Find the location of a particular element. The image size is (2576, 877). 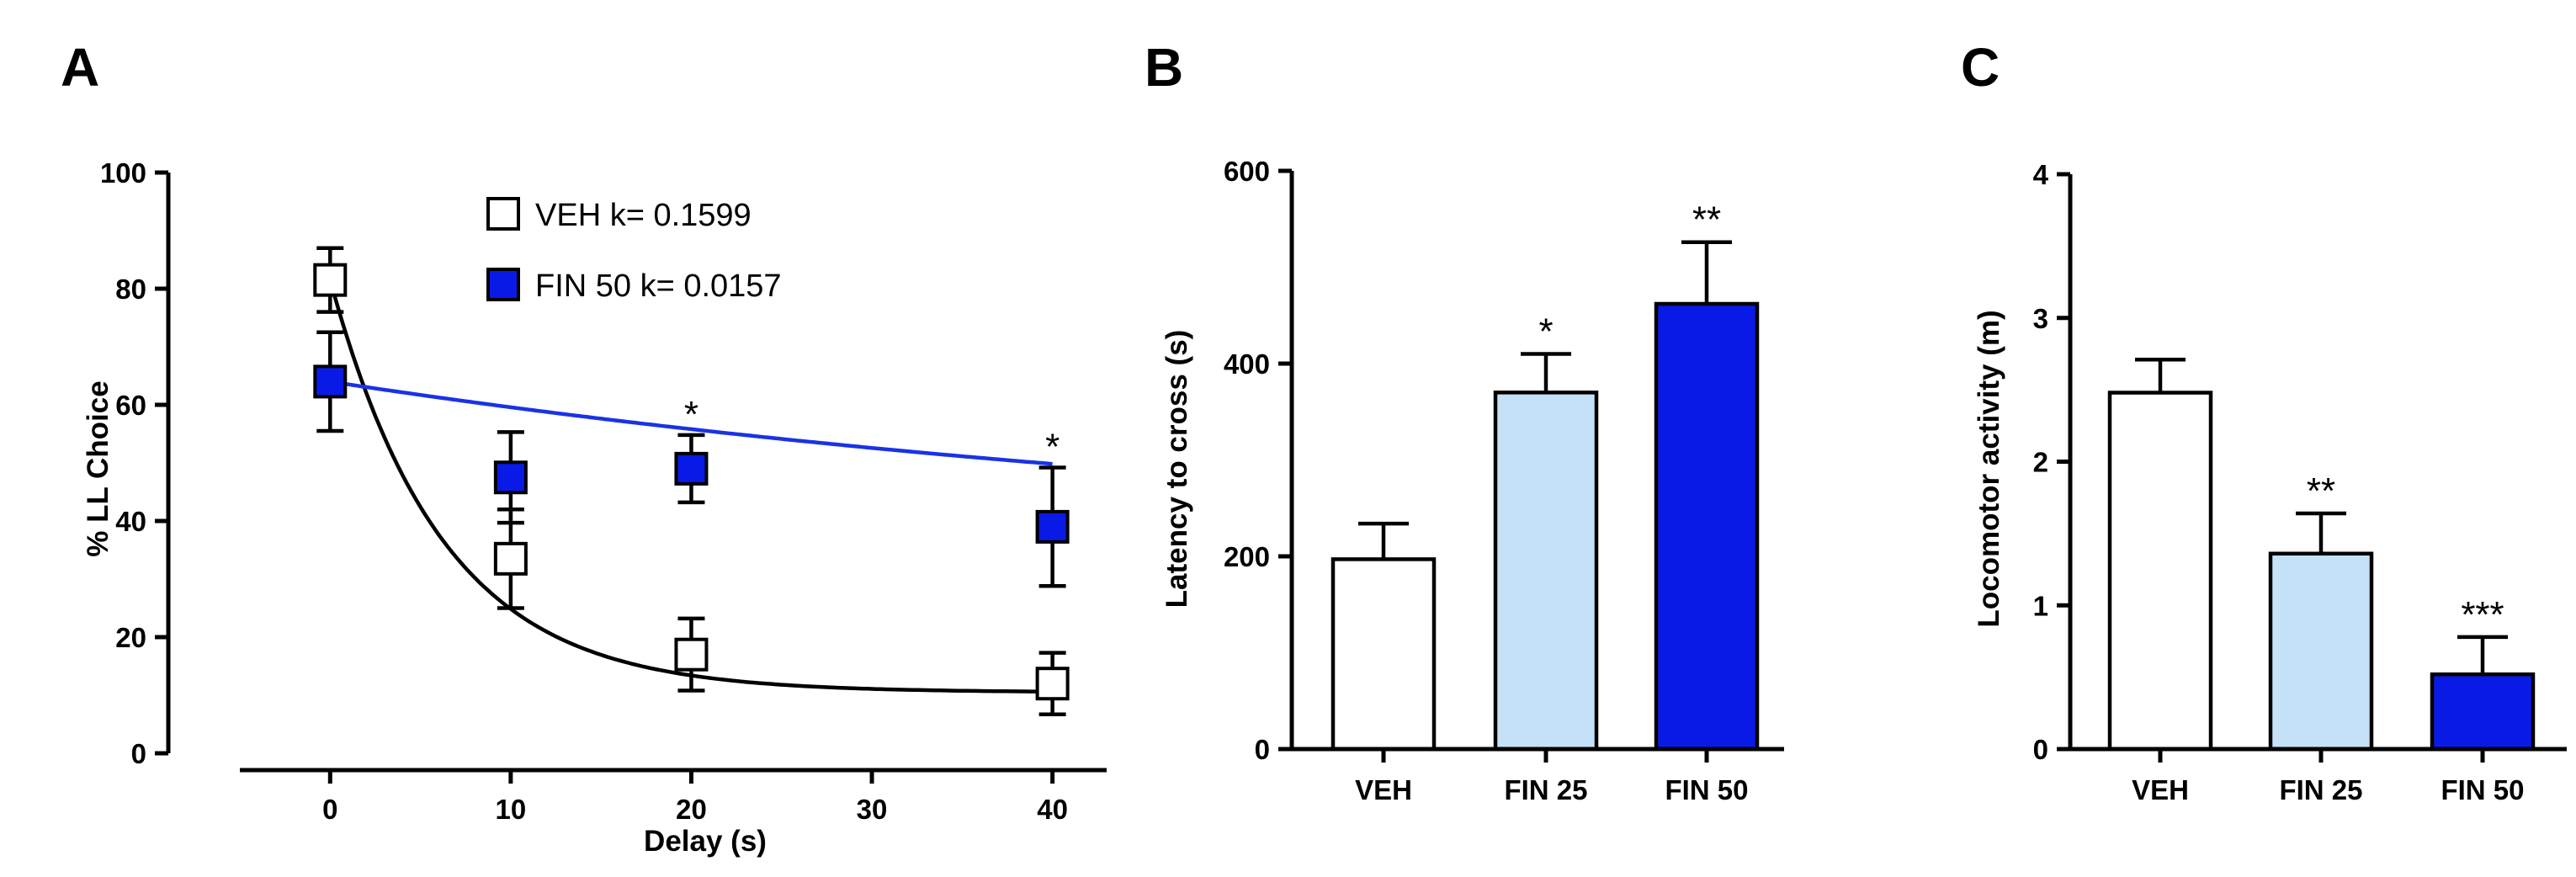

legend-swatch-veh is located at coordinates (503, 214).